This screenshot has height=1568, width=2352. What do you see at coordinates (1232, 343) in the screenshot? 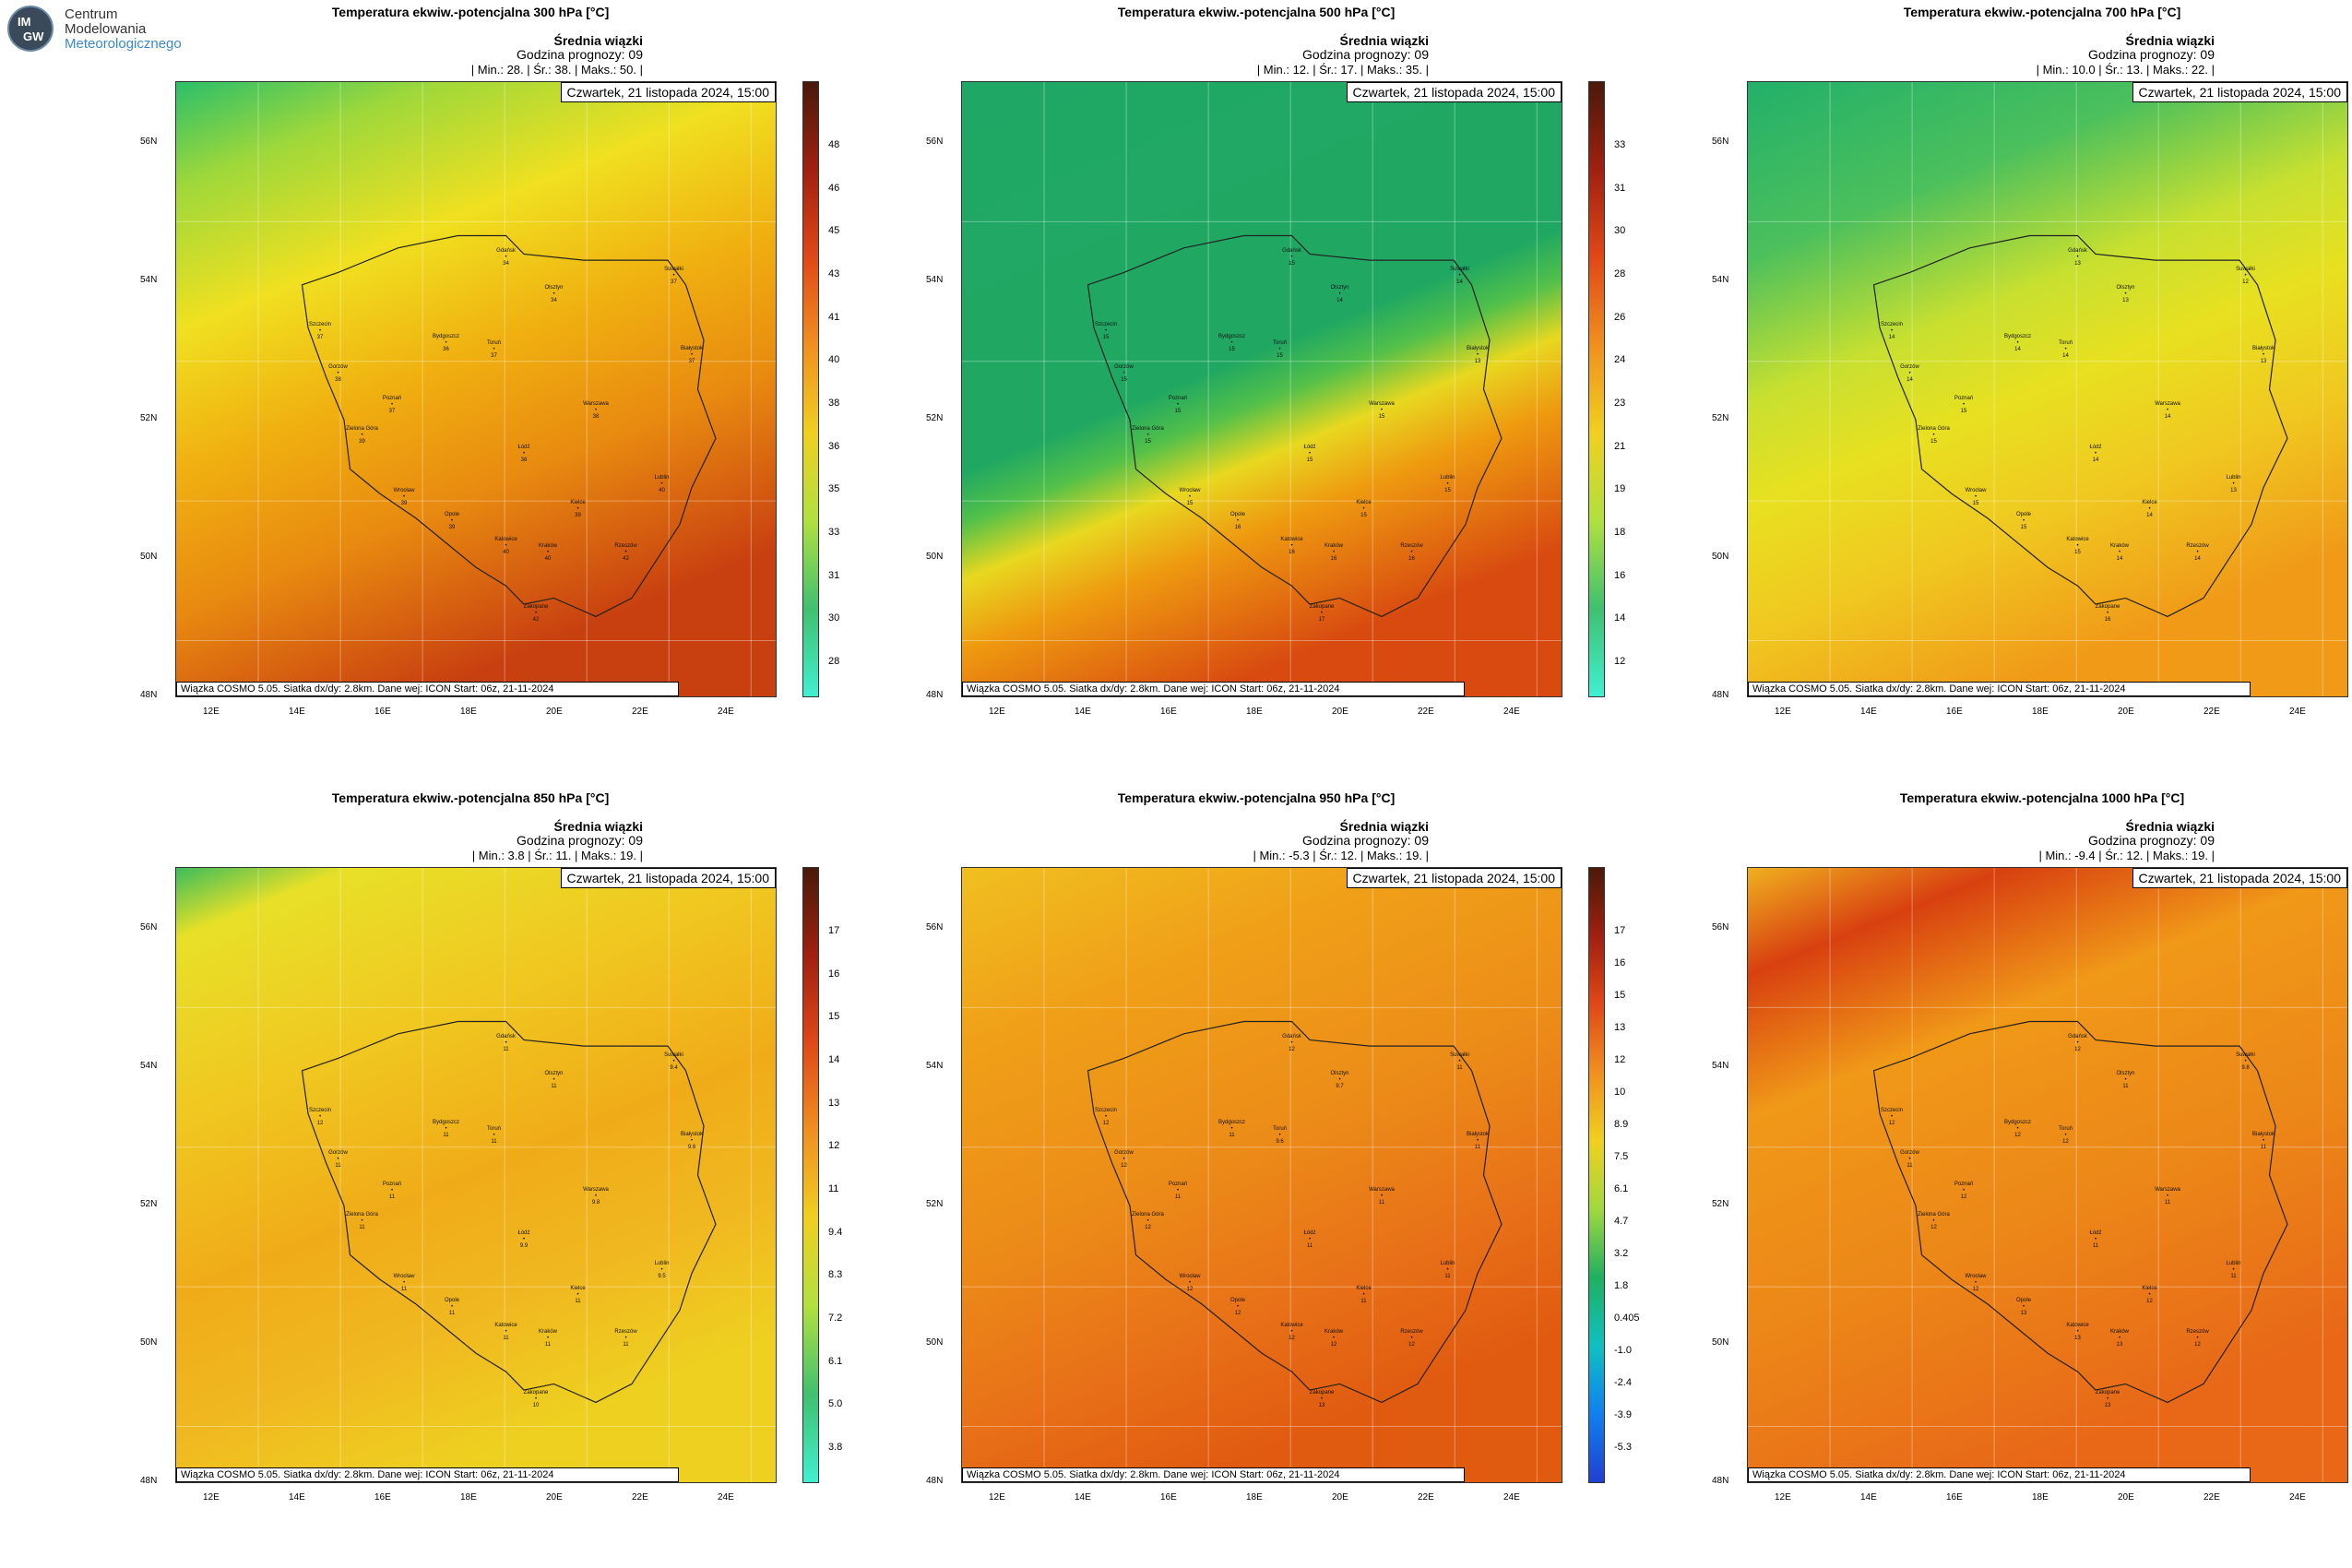
I see `city-label: Bydgoszcz • 15` at bounding box center [1232, 343].